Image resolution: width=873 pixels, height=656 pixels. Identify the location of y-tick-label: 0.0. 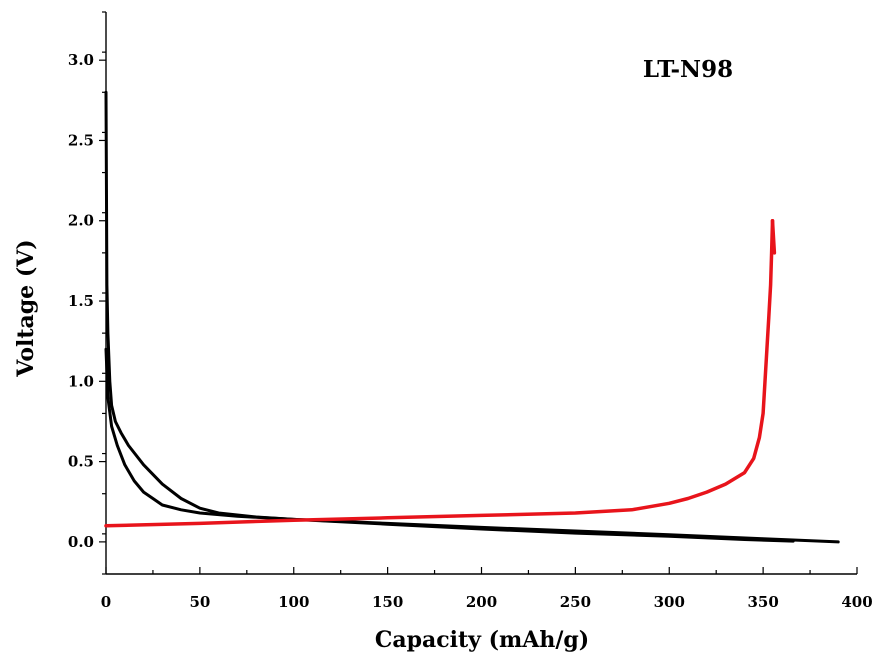
(81, 542).